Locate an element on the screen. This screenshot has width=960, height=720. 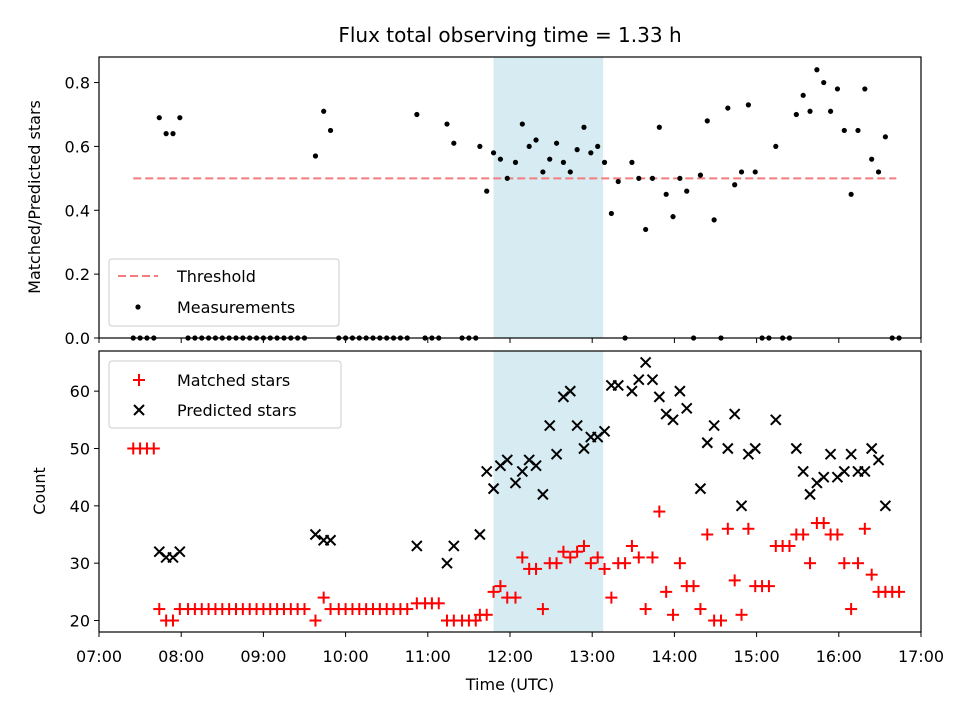
chart-title: Flux total observing time = 1.33 h is located at coordinates (509, 35).